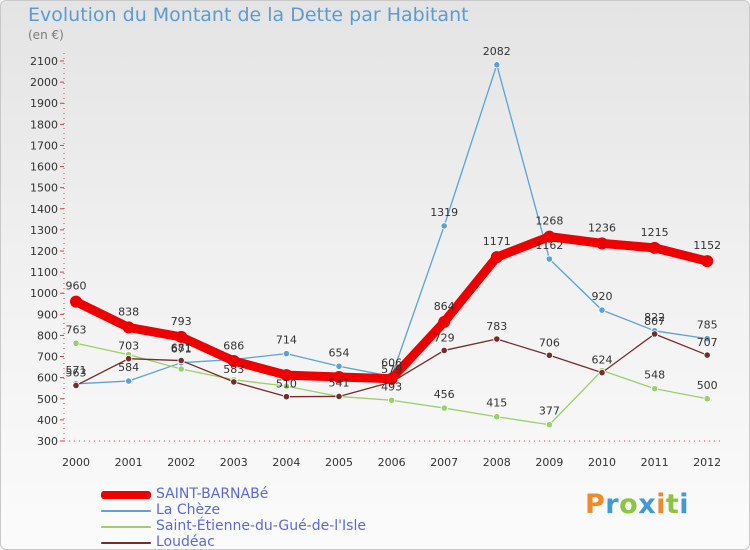  What do you see at coordinates (672, 504) in the screenshot?
I see `logo-letter: t` at bounding box center [672, 504].